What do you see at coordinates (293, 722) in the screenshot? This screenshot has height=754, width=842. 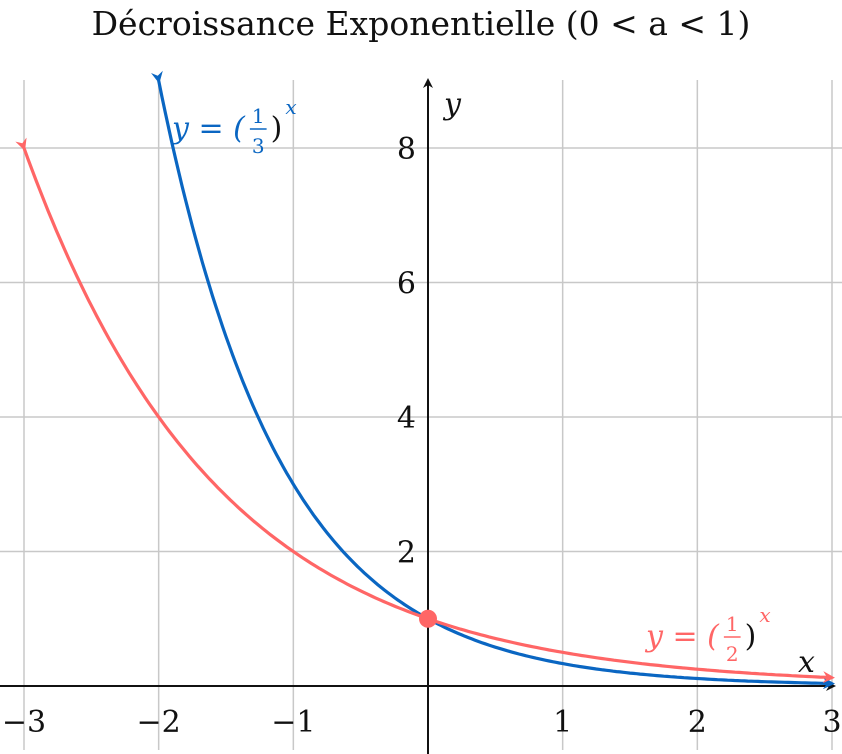 I see `x-tick-label: −1` at bounding box center [293, 722].